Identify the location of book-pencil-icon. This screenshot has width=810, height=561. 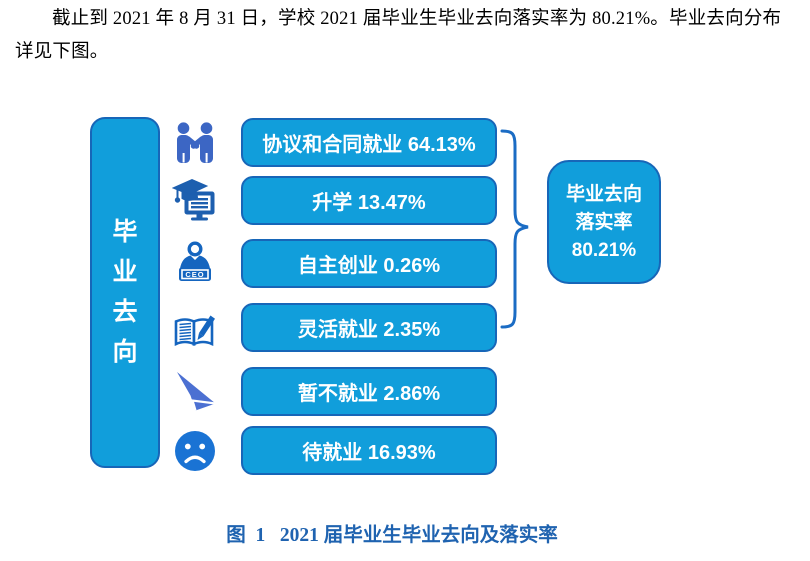
(194, 330).